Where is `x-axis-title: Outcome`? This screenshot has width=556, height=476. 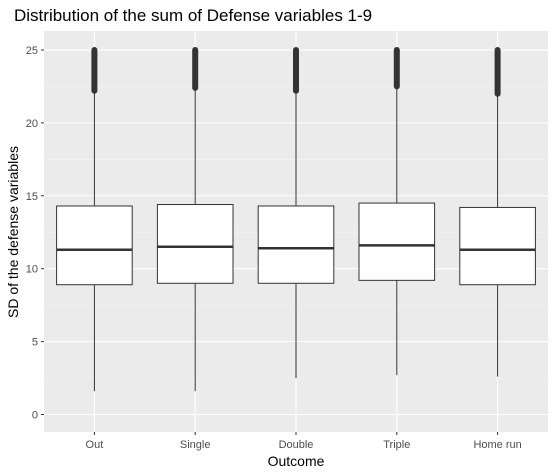 x-axis-title: Outcome is located at coordinates (296, 461).